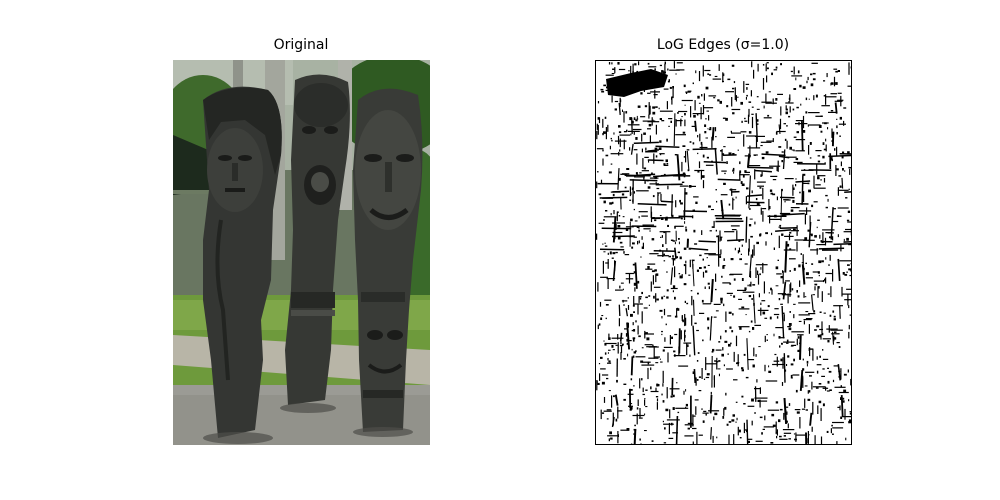 Image resolution: width=1000 pixels, height=500 pixels. Describe the element at coordinates (723, 45) in the screenshot. I see `edges-panel-title: LoG Edges (σ=1.0)` at that location.